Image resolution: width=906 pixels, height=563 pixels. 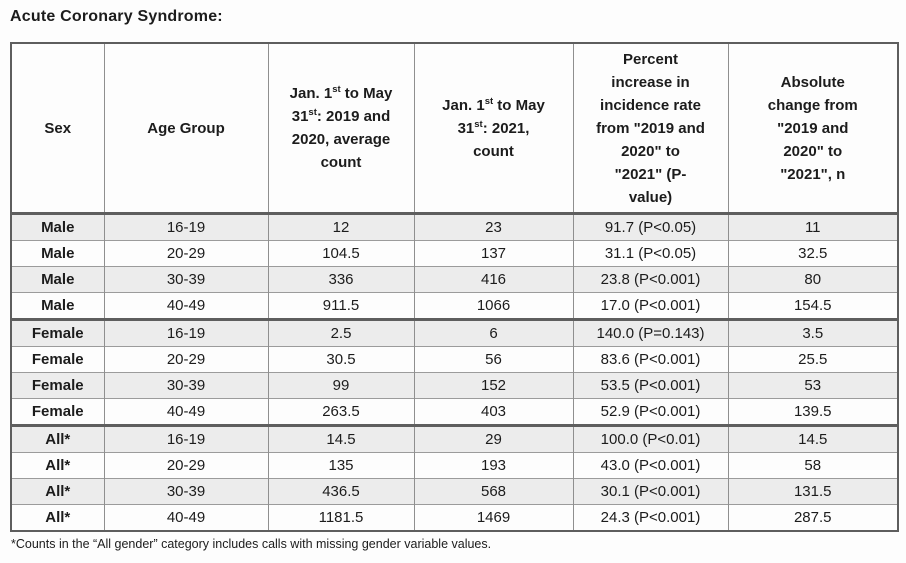 What do you see at coordinates (340, 385) in the screenshot?
I see `cell-avg-count: 99` at bounding box center [340, 385].